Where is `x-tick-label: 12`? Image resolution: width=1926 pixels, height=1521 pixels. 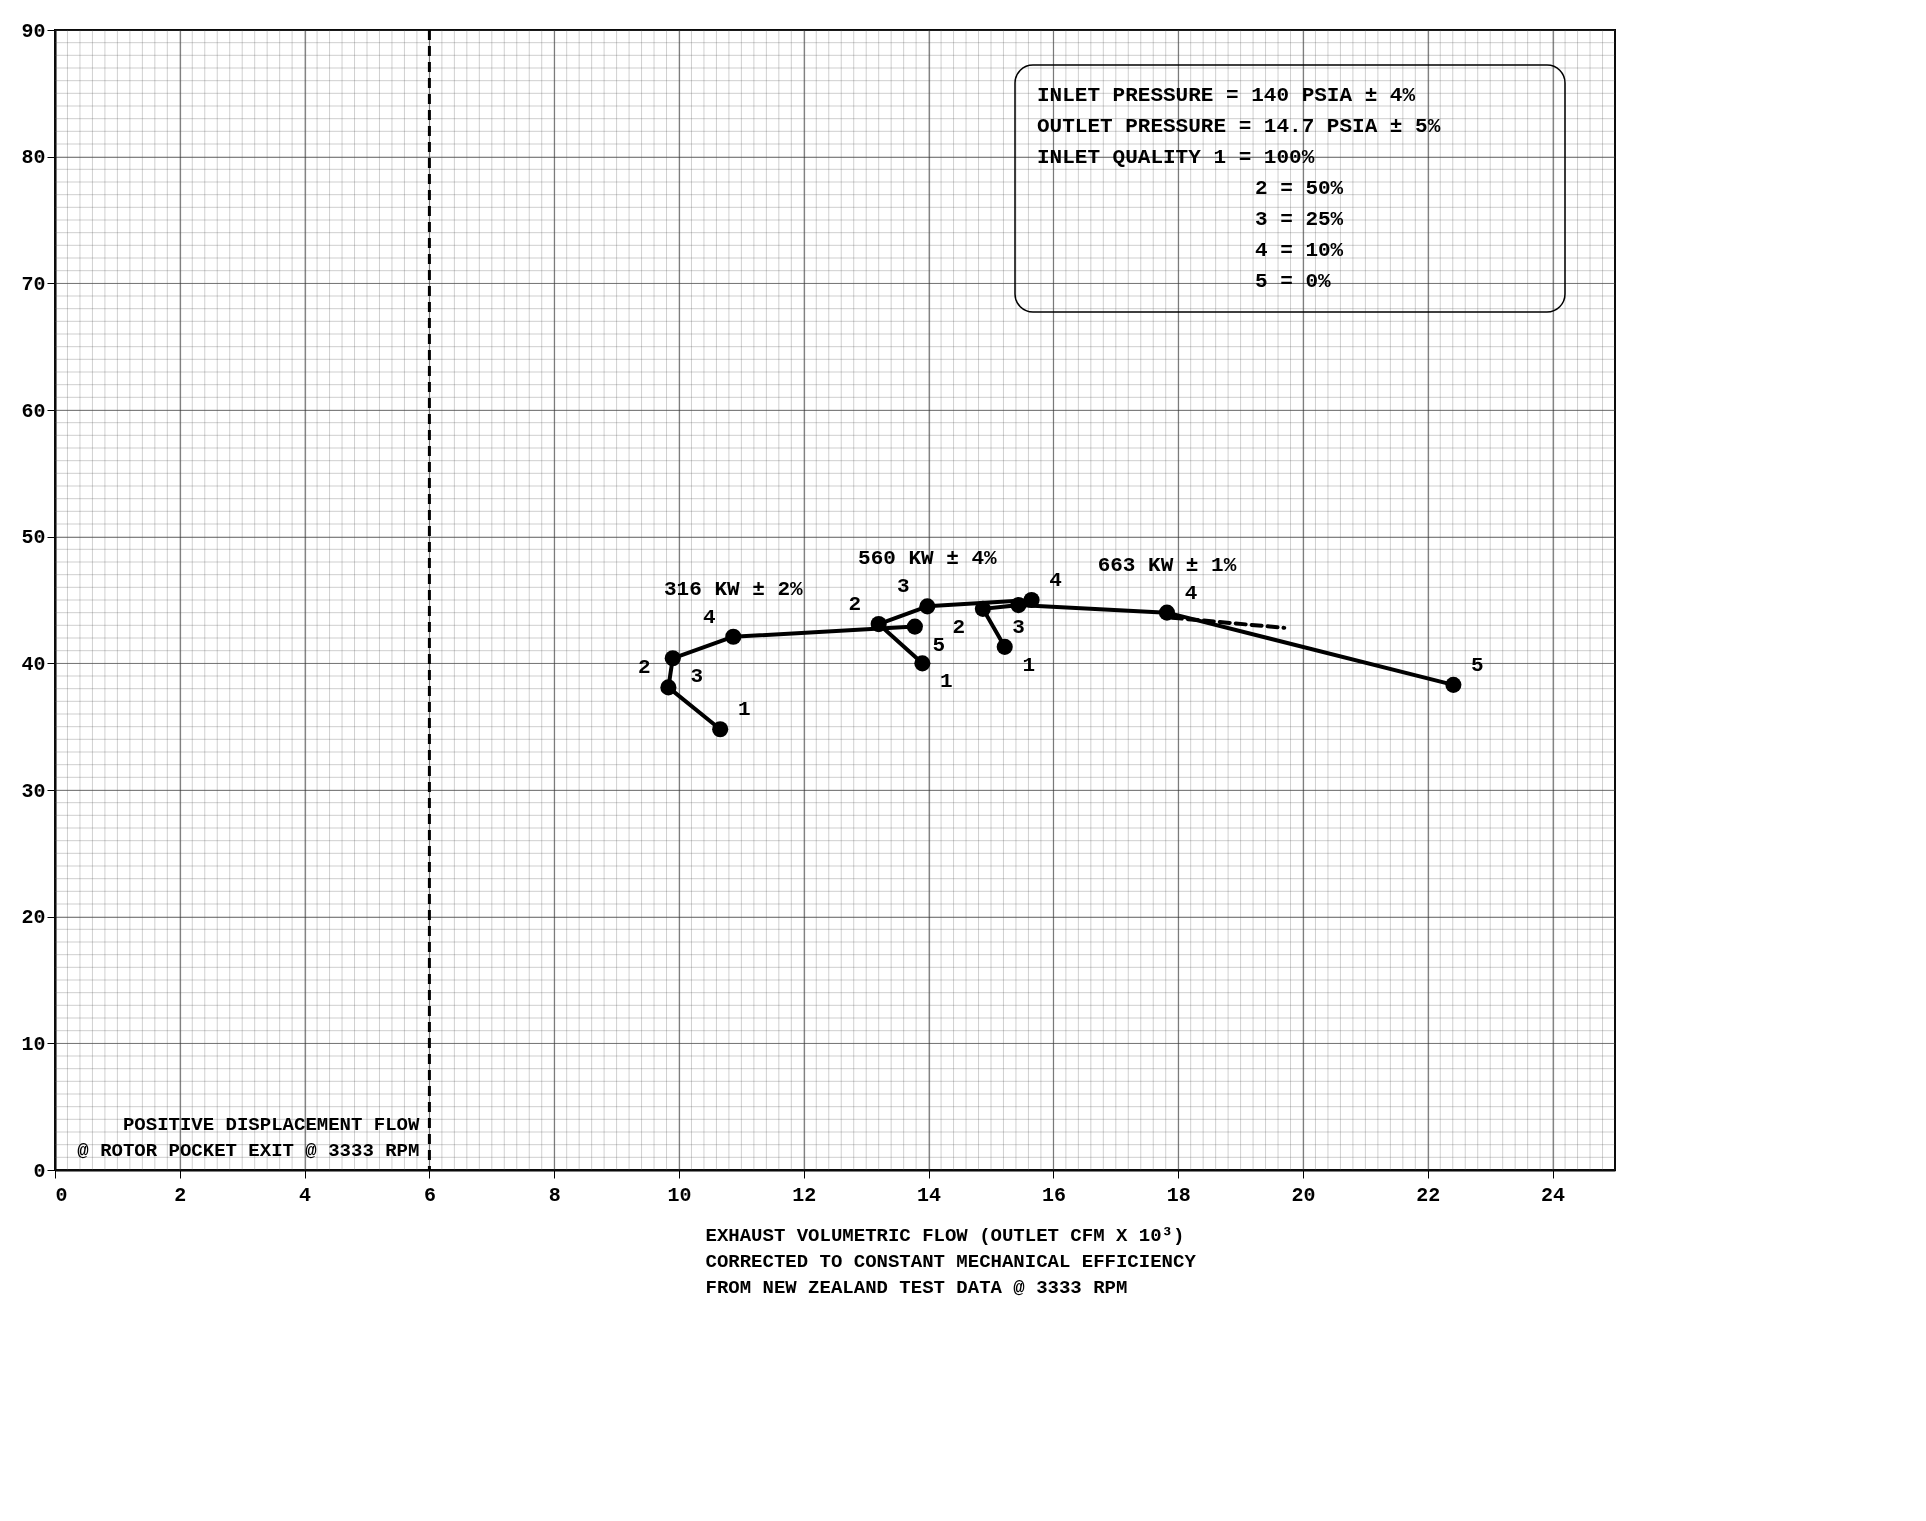
x-tick-label: 12 is located at coordinates (804, 1195).